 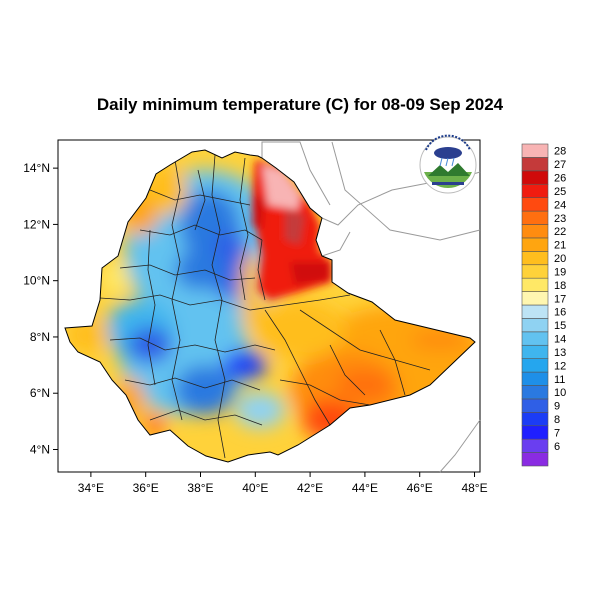 What do you see at coordinates (557, 420) in the screenshot?
I see `colorbar-label: 8` at bounding box center [557, 420].